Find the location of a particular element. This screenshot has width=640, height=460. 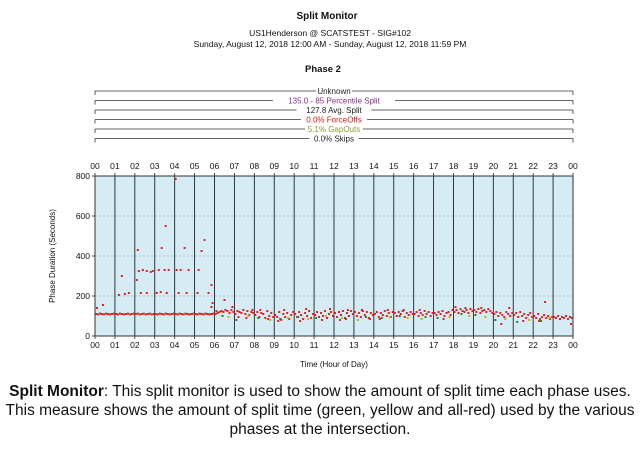

x-tick-label-top: 09 is located at coordinates (275, 166).